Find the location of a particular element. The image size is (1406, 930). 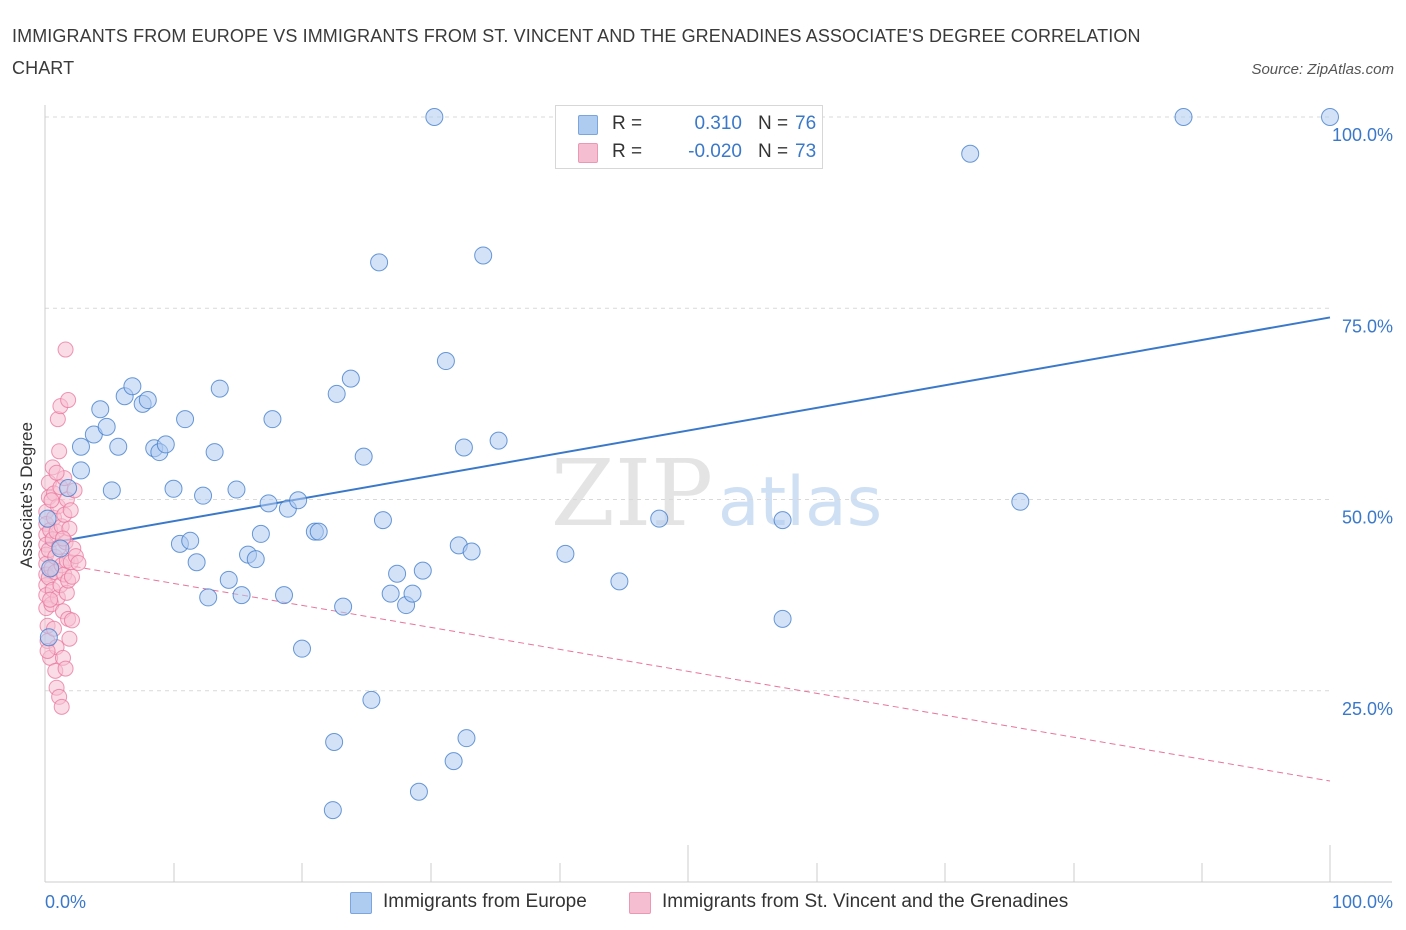

y-axis-title: Associate's Degree is located at coordinates (26, 495).